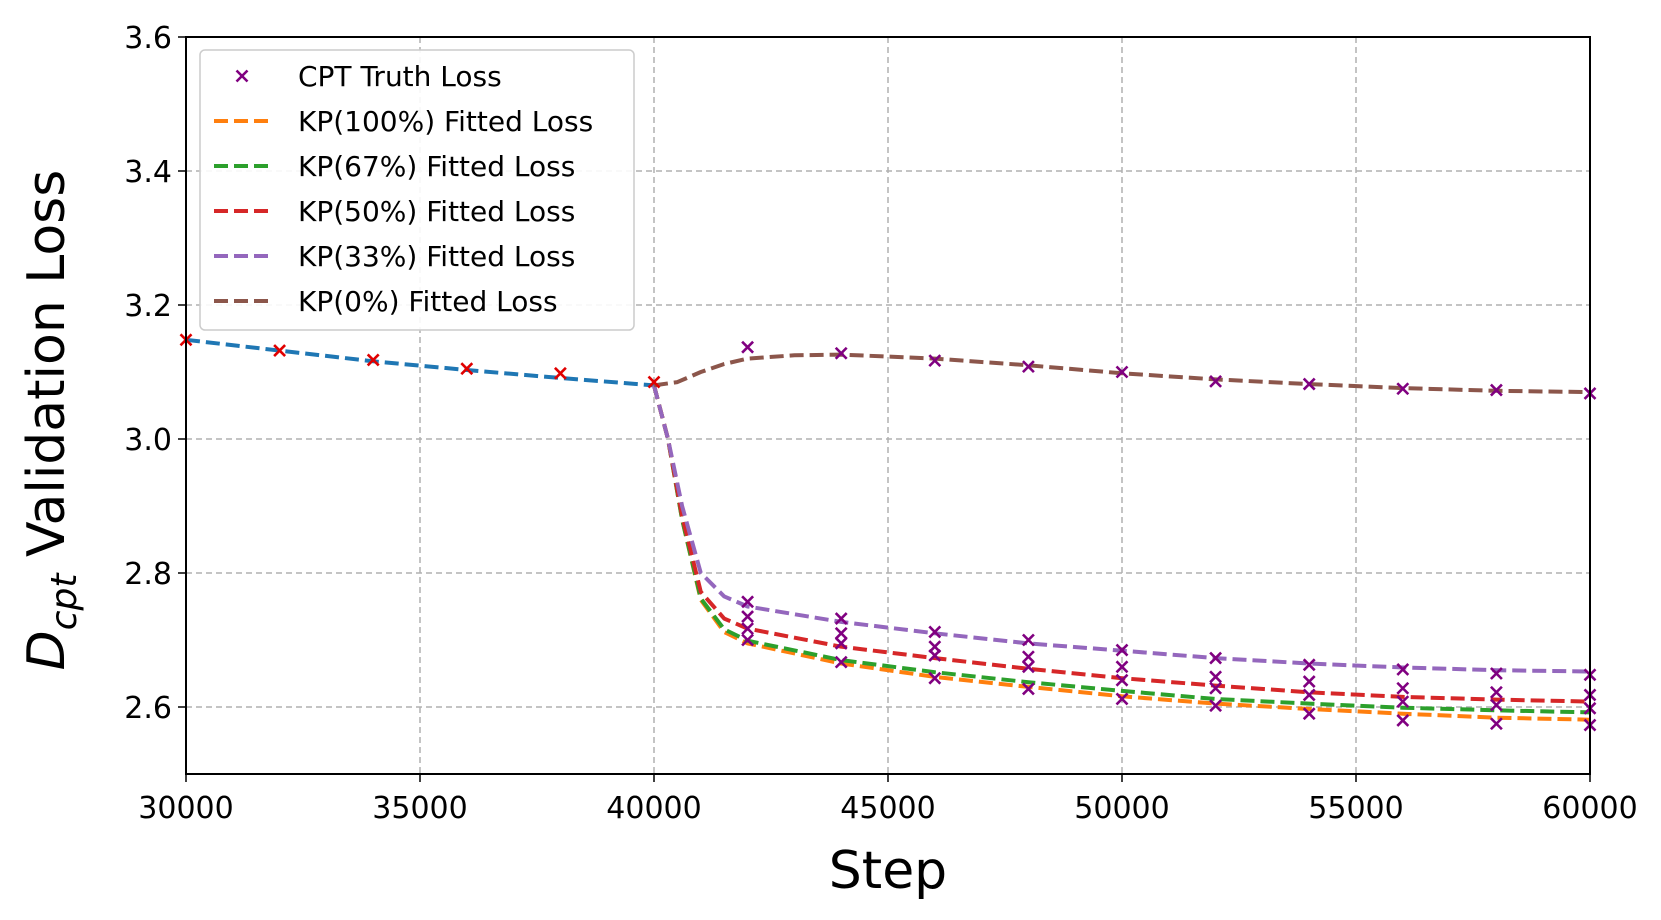  What do you see at coordinates (428, 301) in the screenshot?
I see `legend-label-kp-0-fitted-loss: KP(0%) Fitted Loss` at bounding box center [428, 301].